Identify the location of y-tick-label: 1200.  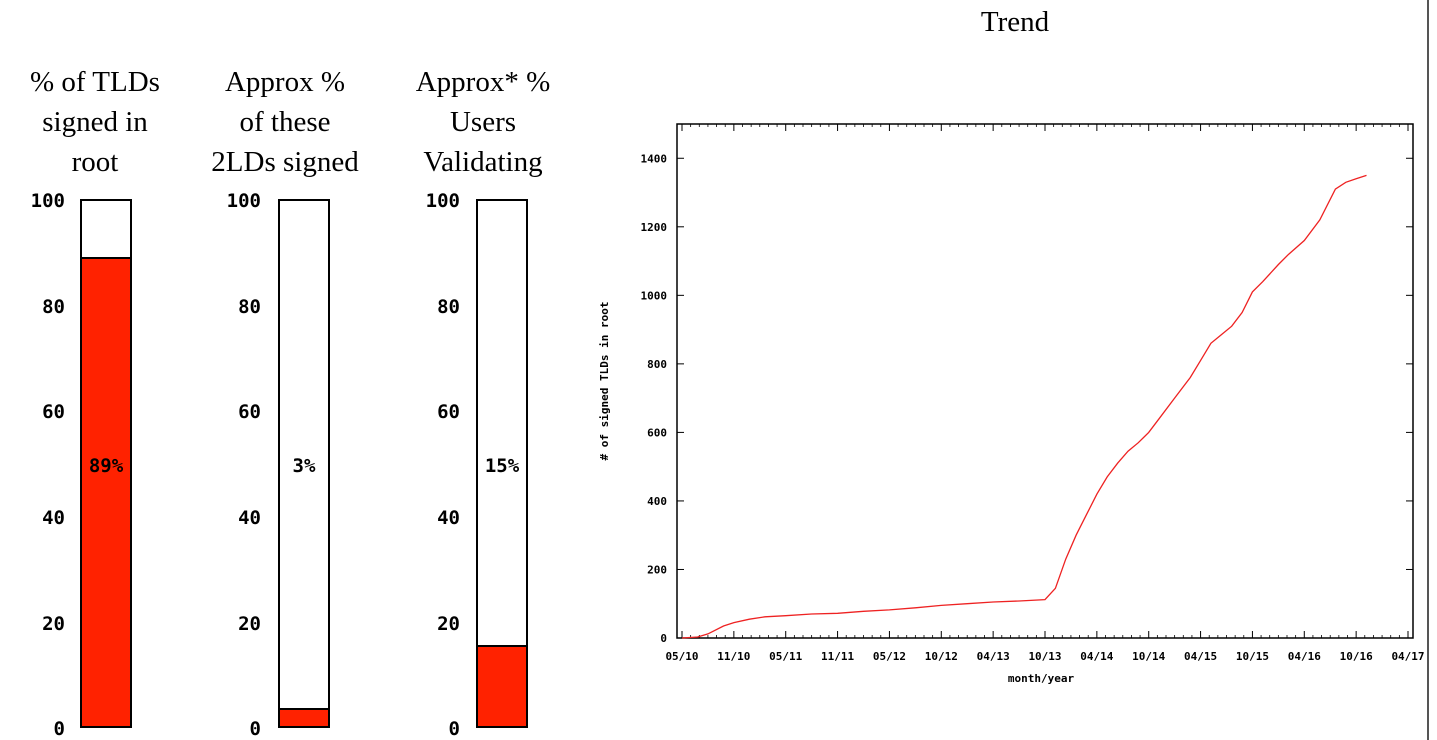
(654, 227).